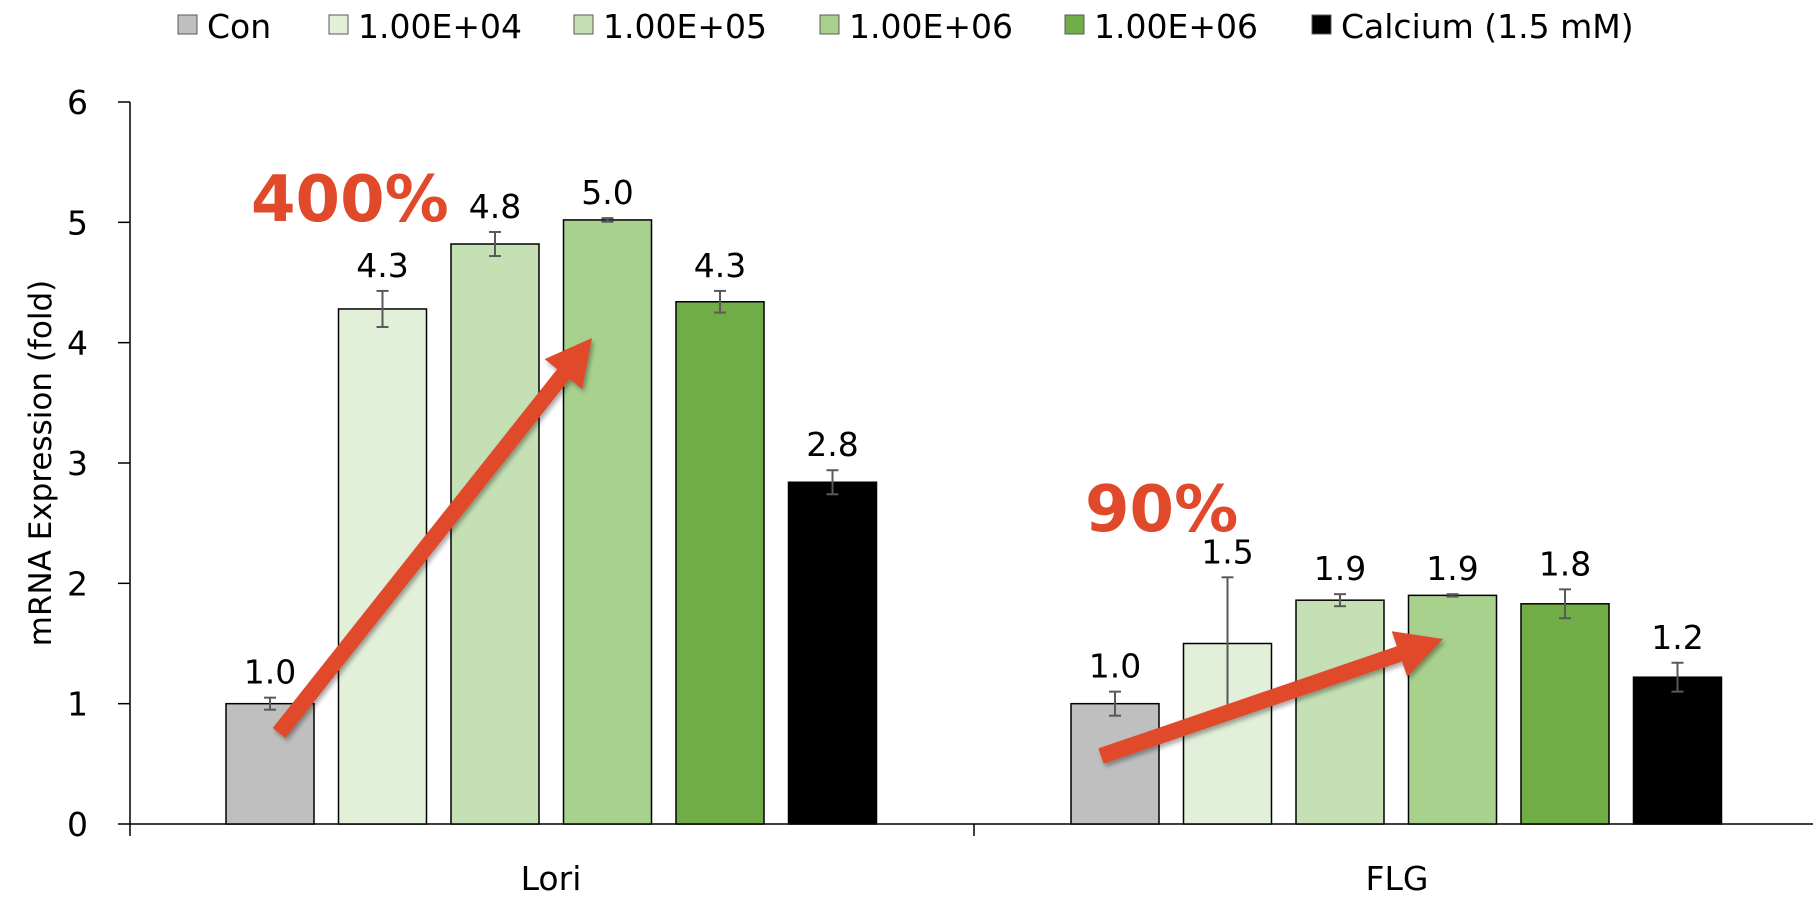  Describe the element at coordinates (1161, 510) in the screenshot. I see `percent-annotation: 90%` at that location.